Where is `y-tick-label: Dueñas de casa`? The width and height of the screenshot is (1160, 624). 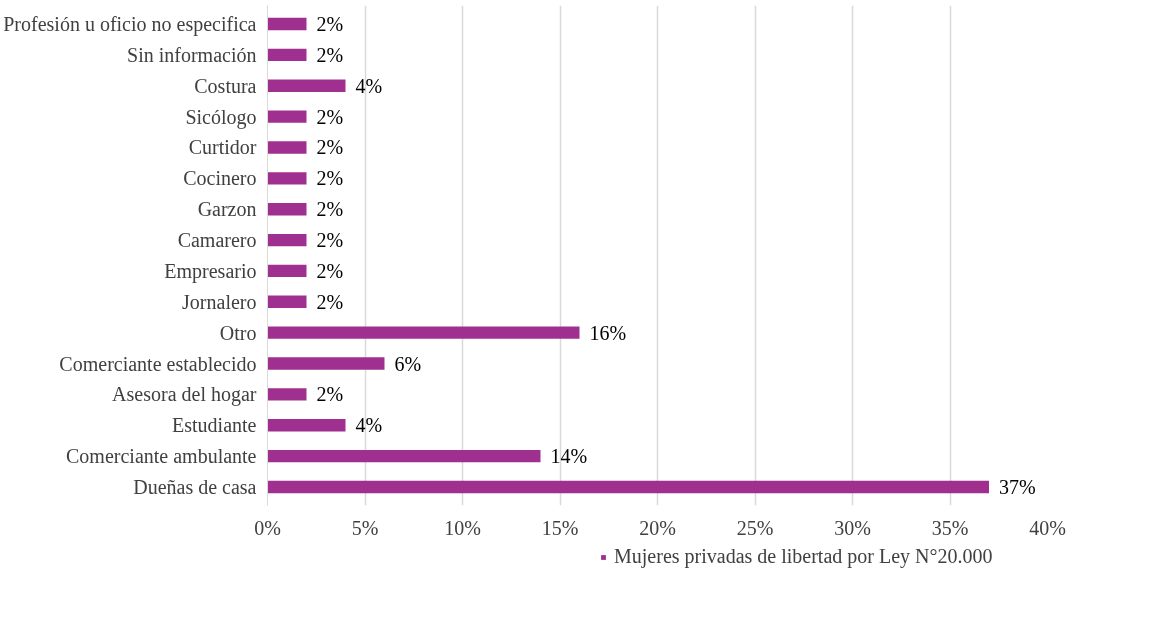 y-tick-label: Dueñas de casa is located at coordinates (195, 486).